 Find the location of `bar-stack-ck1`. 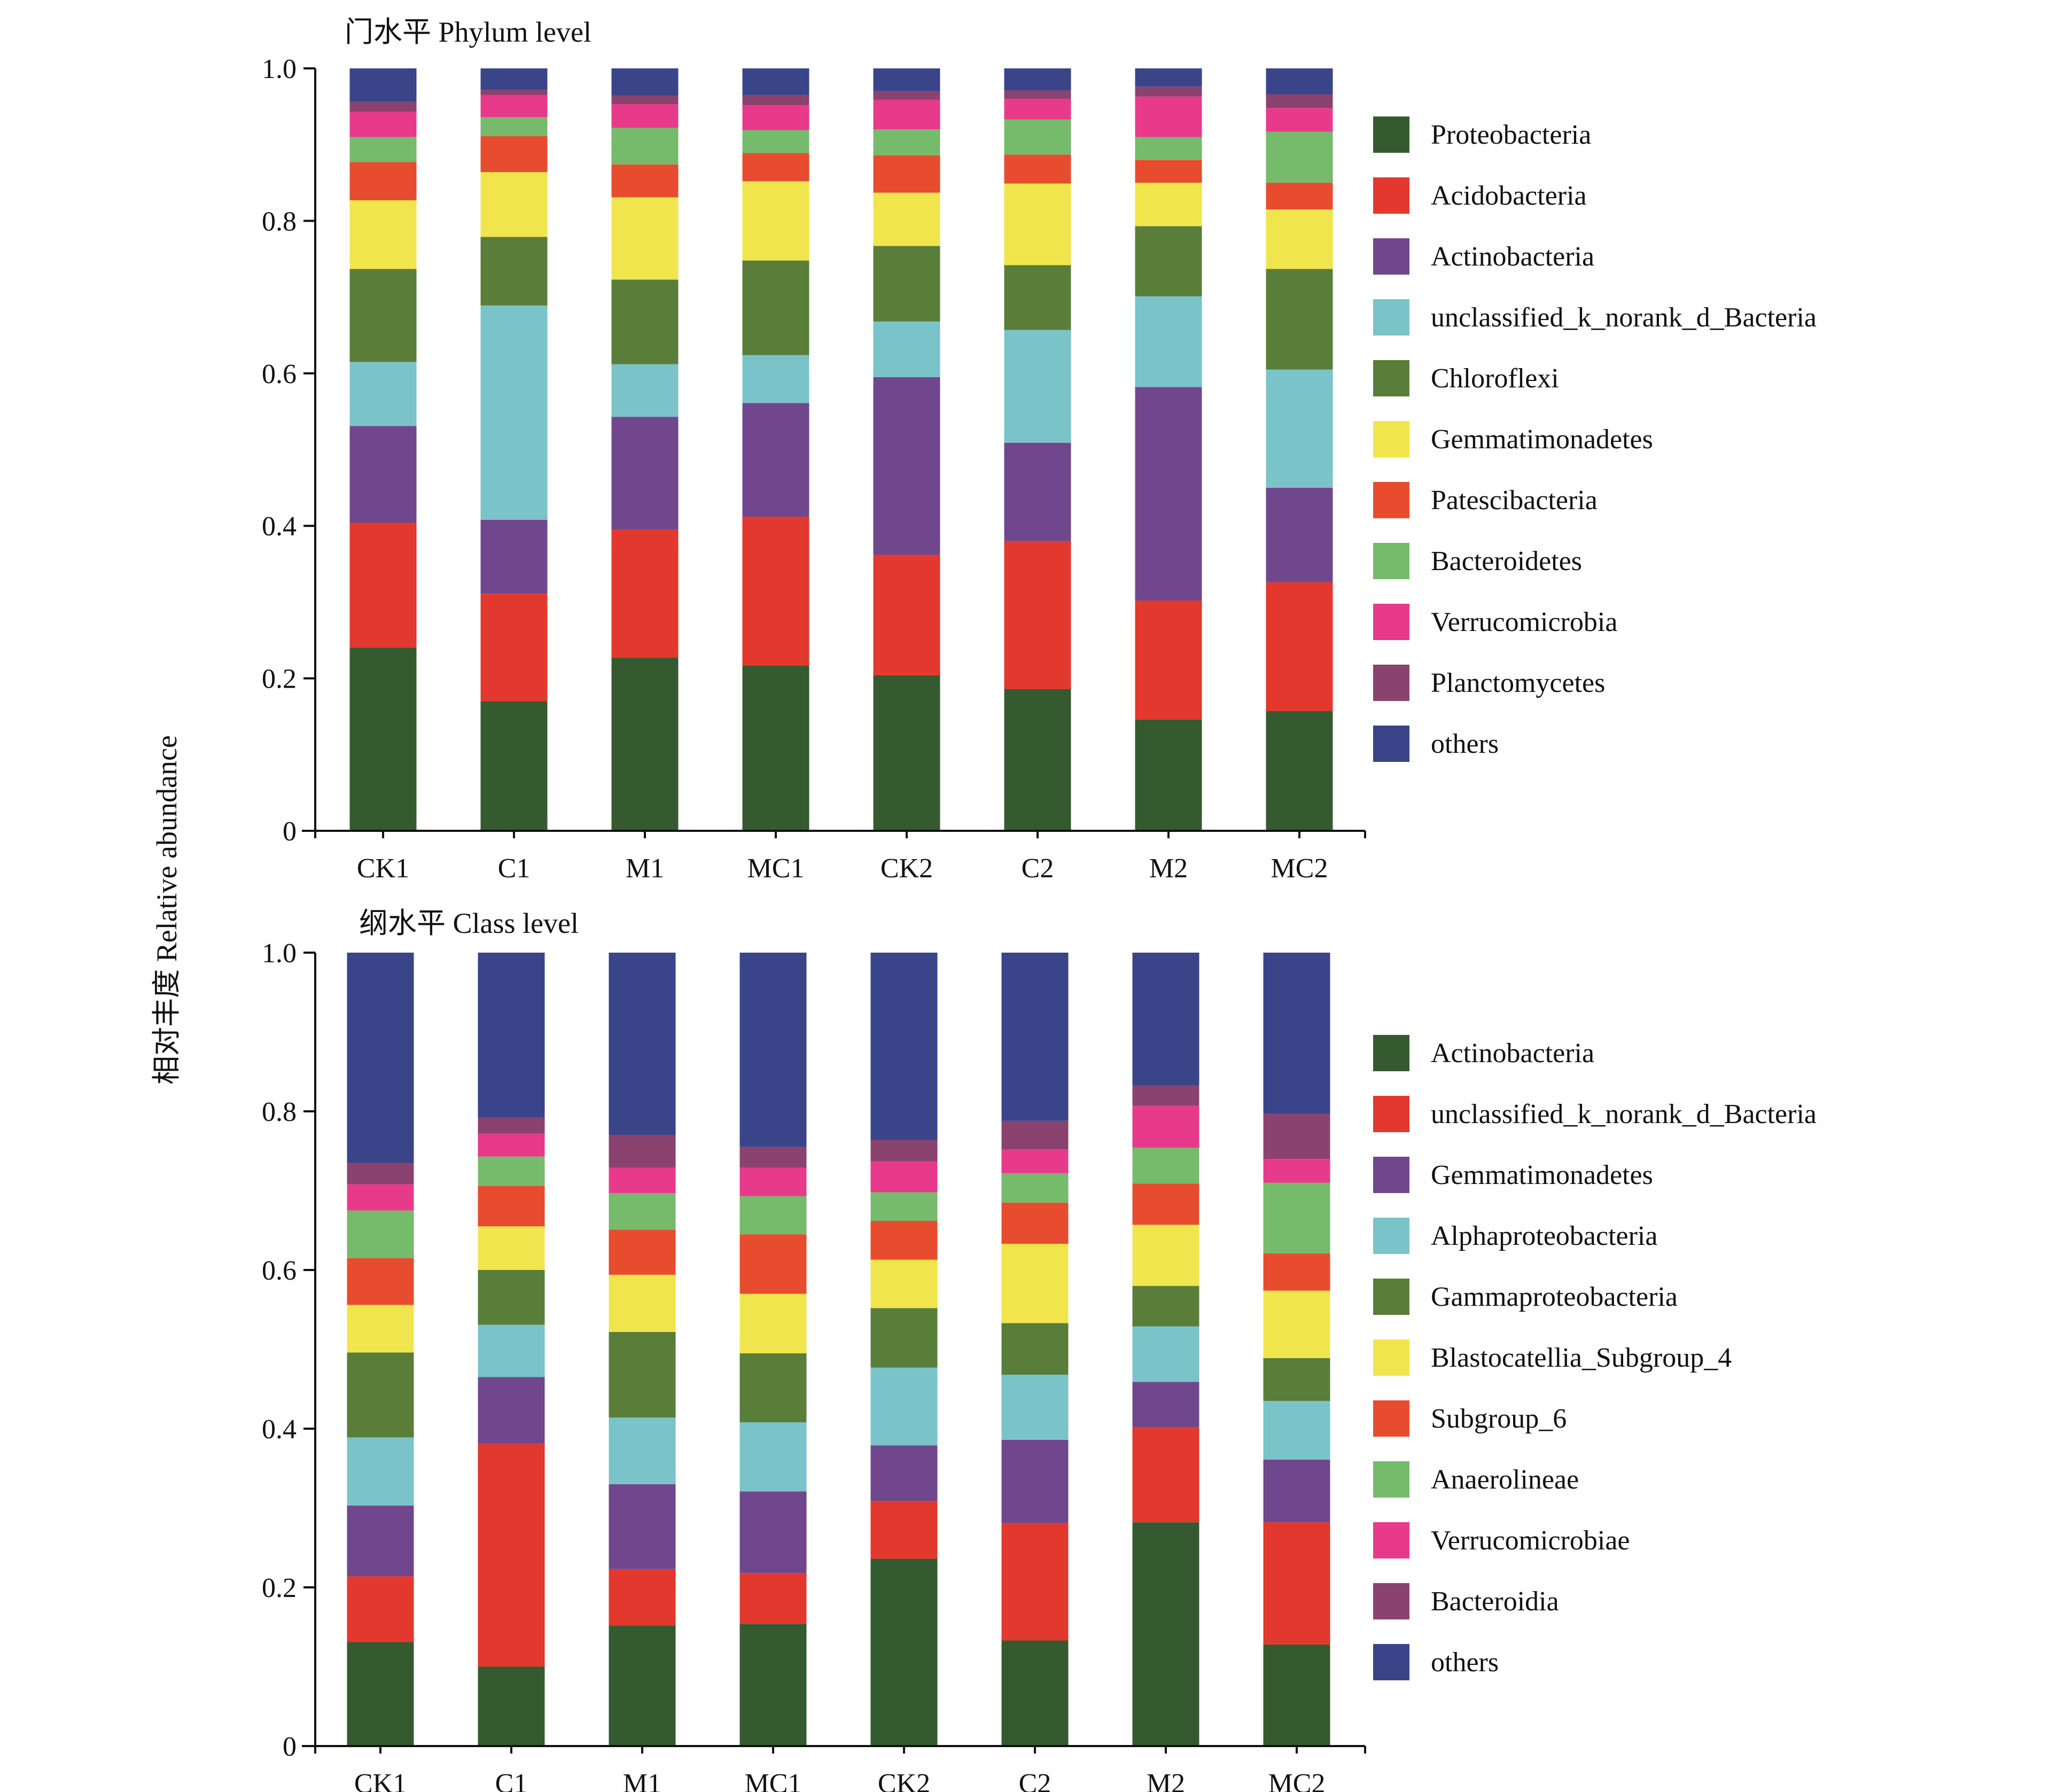

bar-stack-ck1 is located at coordinates (383, 449).